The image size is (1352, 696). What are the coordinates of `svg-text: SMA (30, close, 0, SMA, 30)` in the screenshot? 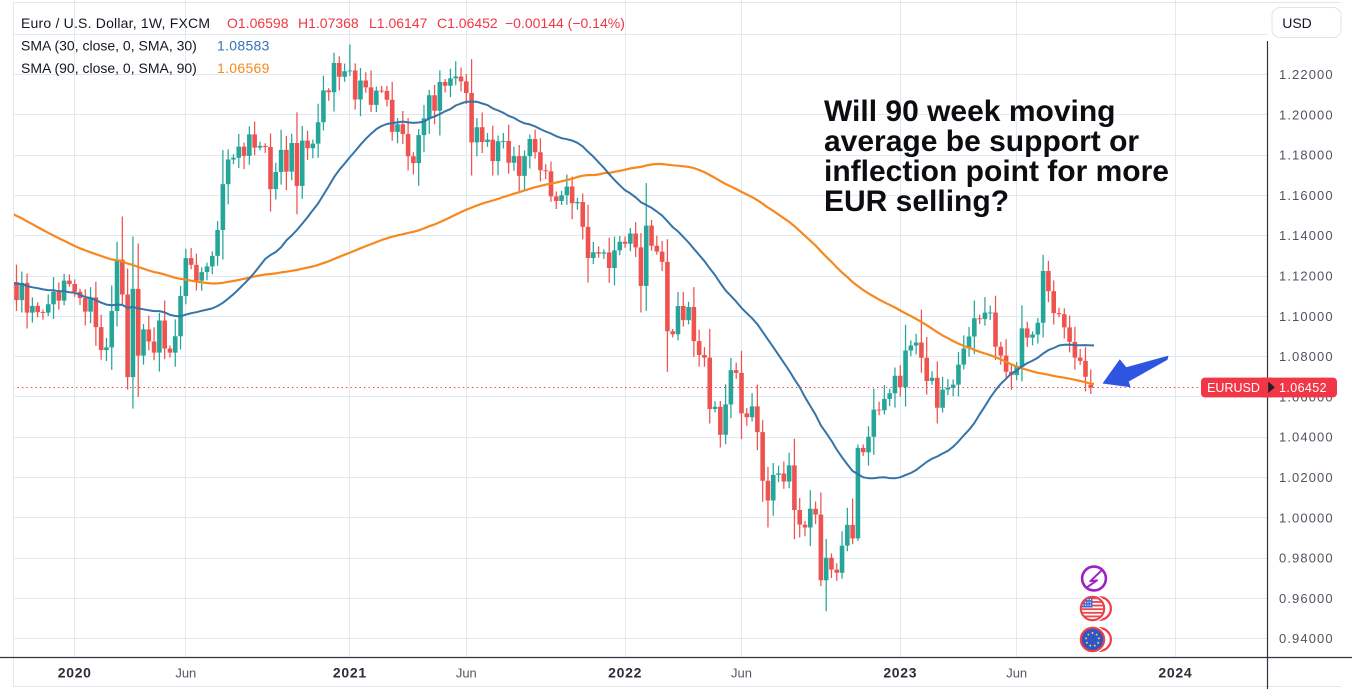 It's located at (109, 46).